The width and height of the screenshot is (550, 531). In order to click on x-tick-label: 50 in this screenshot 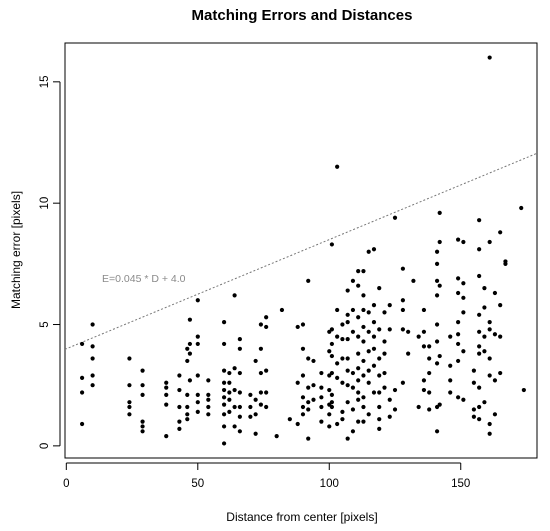, I will do `click(197, 484)`.